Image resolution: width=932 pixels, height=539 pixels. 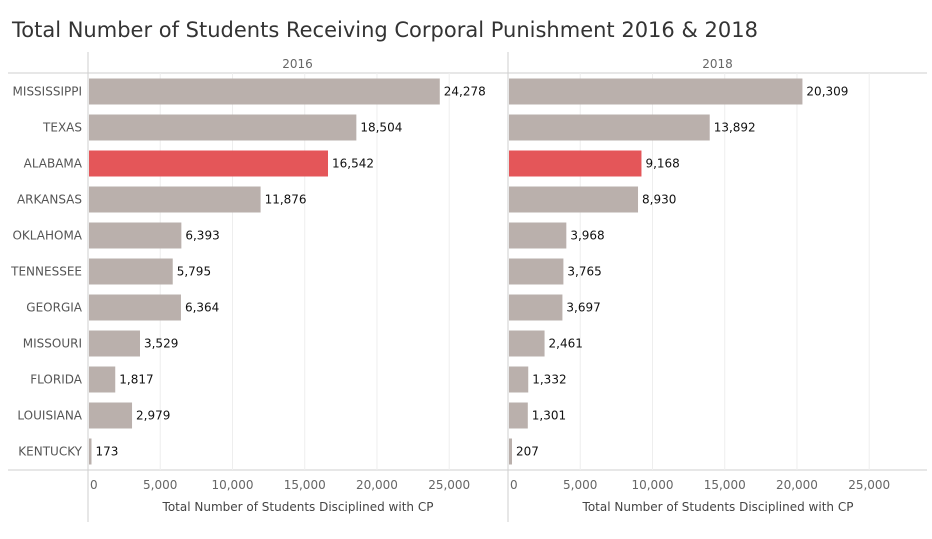 What do you see at coordinates (136, 380) in the screenshot?
I see `value-label-2016-florida: 1,817` at bounding box center [136, 380].